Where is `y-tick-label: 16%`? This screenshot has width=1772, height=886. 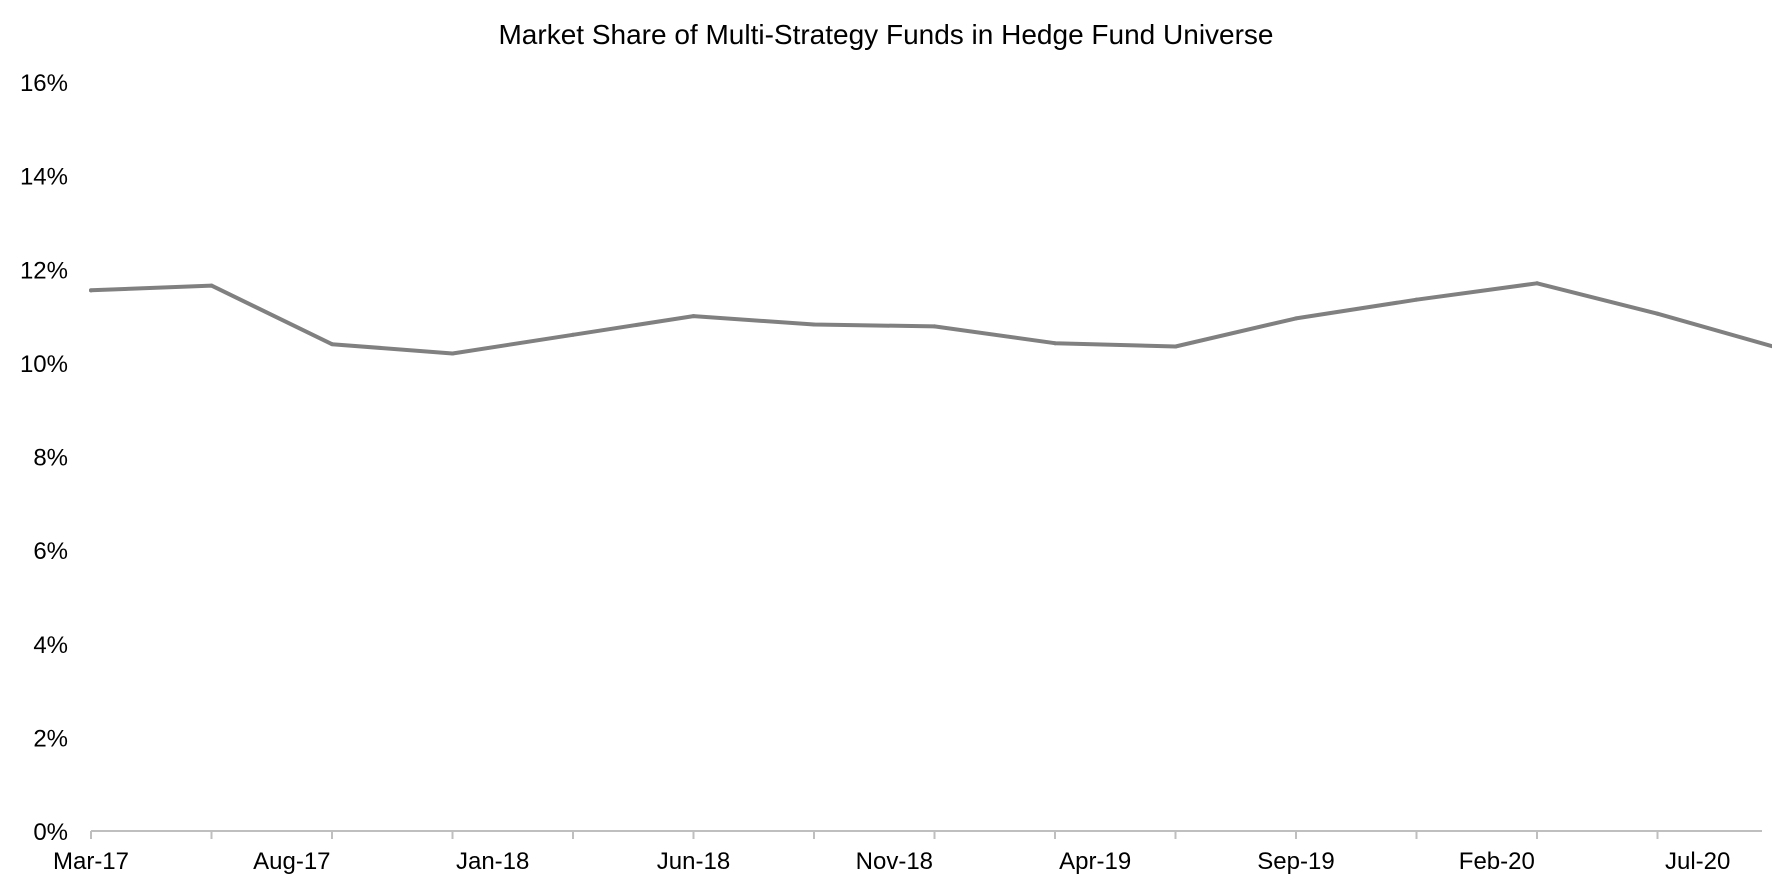 y-tick-label: 16% is located at coordinates (44, 83).